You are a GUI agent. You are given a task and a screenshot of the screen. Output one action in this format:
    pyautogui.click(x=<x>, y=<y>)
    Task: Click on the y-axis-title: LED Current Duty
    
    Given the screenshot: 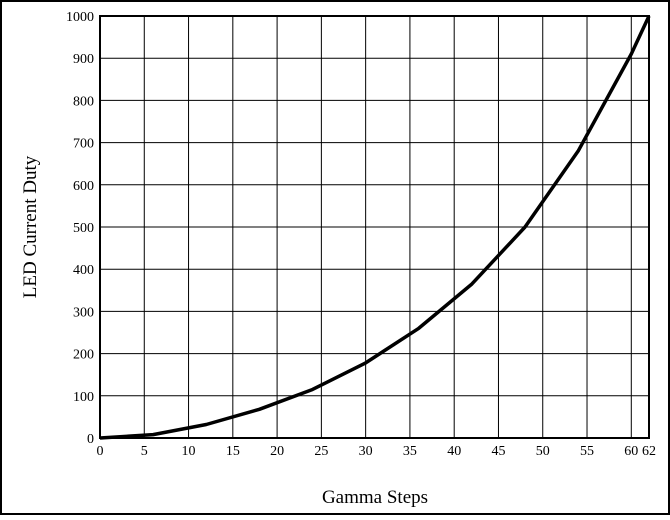 What is the action you would take?
    pyautogui.click(x=30, y=226)
    